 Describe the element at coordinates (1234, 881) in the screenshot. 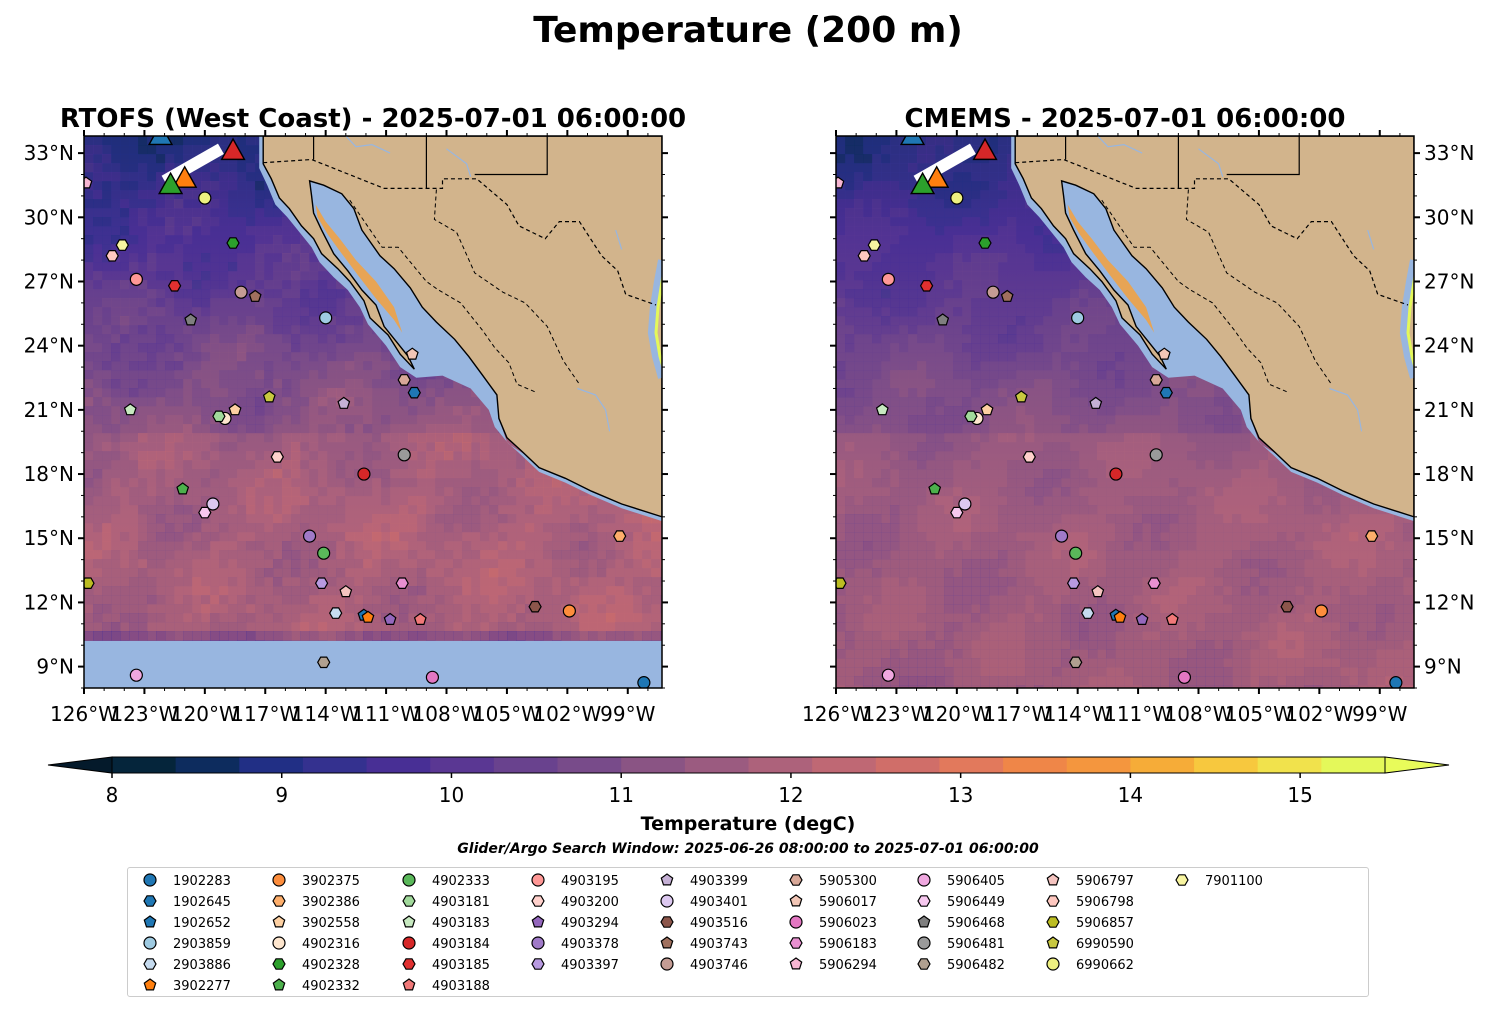

I see `legend-label: 7901100` at that location.